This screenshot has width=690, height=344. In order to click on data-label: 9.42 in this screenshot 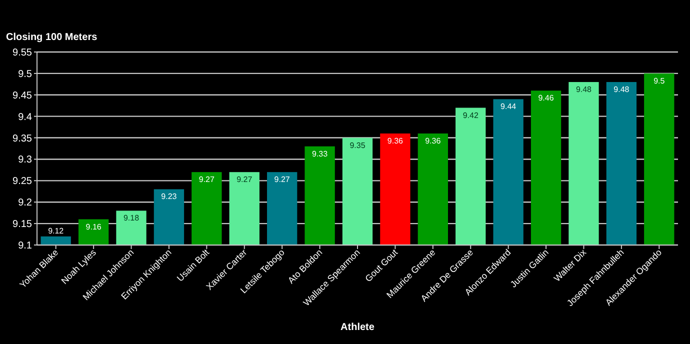, I will do `click(470, 115)`.